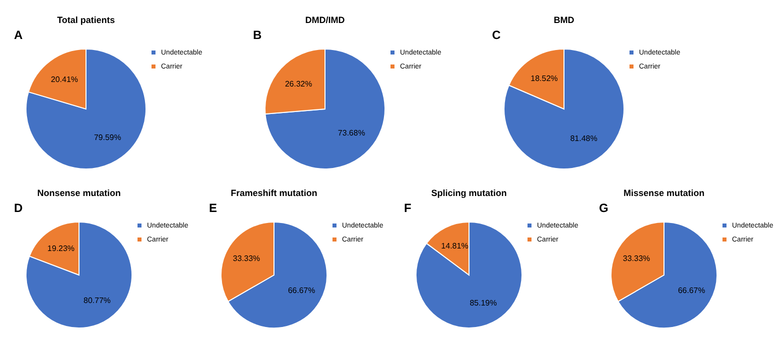  Describe the element at coordinates (108, 137) in the screenshot. I see `data-label: 79.59%` at that location.